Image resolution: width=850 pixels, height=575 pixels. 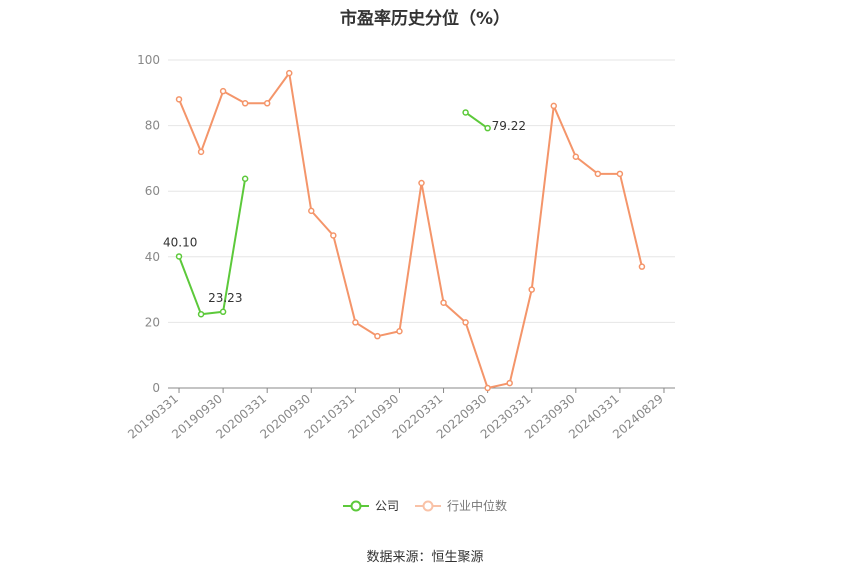 I want to click on company-data-label: 79.22, so click(x=509, y=126).